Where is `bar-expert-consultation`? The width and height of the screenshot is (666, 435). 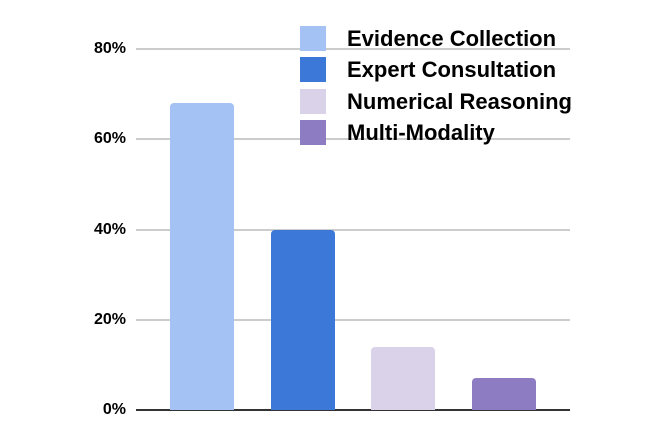 bar-expert-consultation is located at coordinates (302, 319).